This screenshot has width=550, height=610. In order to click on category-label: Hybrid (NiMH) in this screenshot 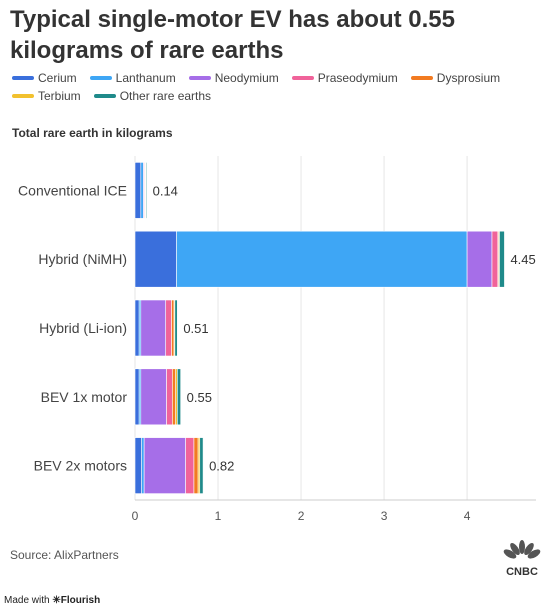, I will do `click(82, 259)`.